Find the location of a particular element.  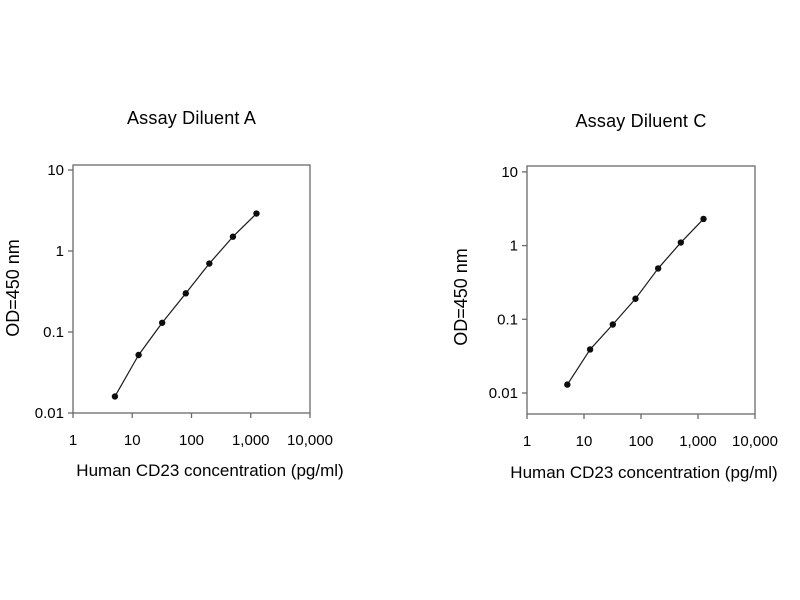

chart-a-plot-frame is located at coordinates (191, 289).